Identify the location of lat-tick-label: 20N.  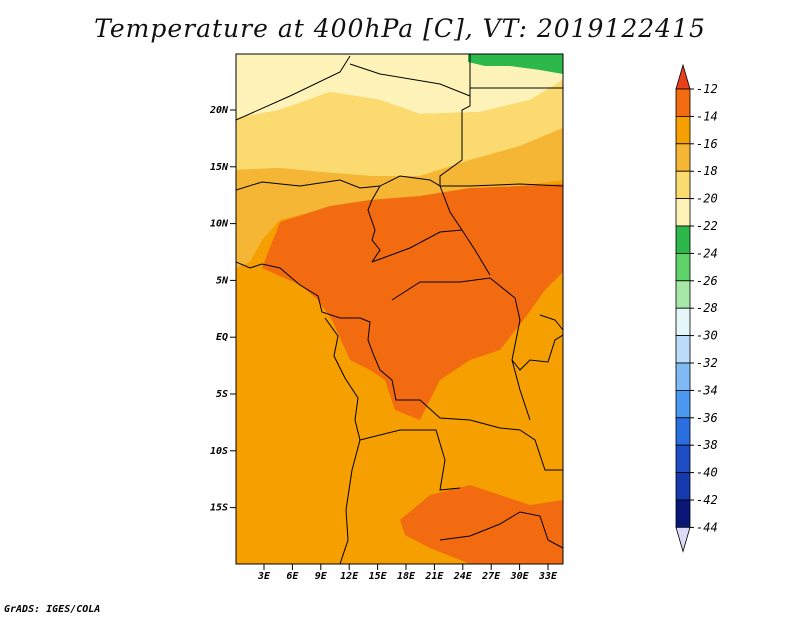
(219, 110).